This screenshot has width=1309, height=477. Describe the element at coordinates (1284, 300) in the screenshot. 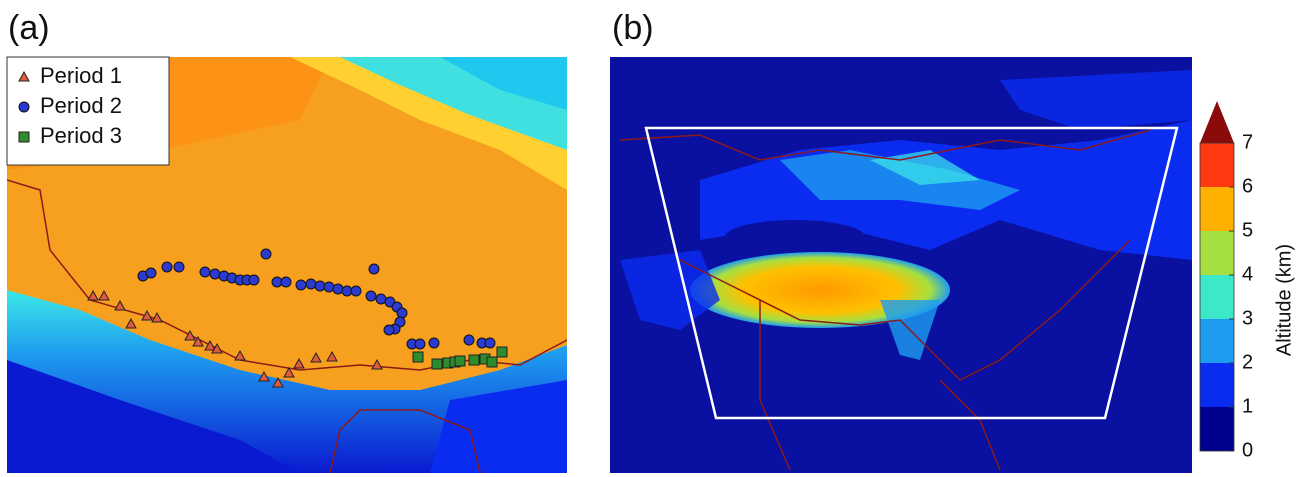

I see `colorbar-label: Altitude (km)` at that location.